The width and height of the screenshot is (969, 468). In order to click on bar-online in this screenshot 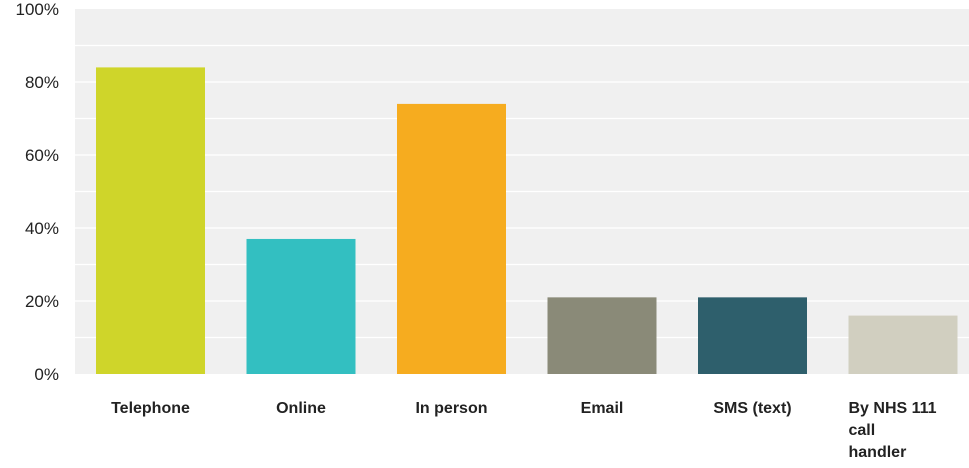, I will do `click(301, 306)`.